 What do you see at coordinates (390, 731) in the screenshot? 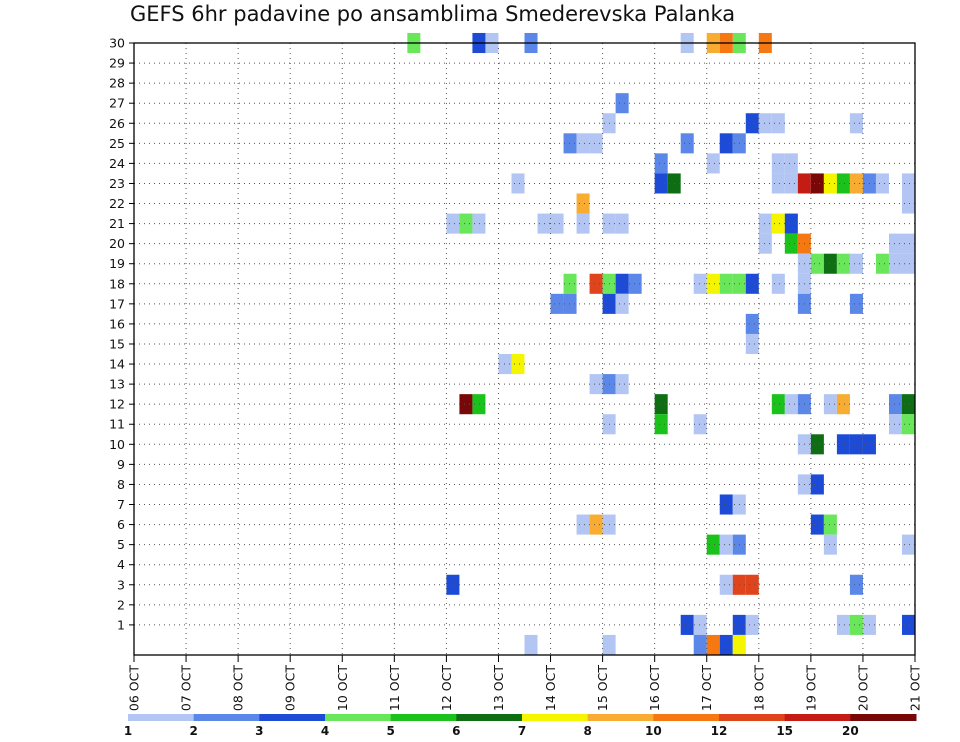
I see `legend-label: 5` at bounding box center [390, 731].